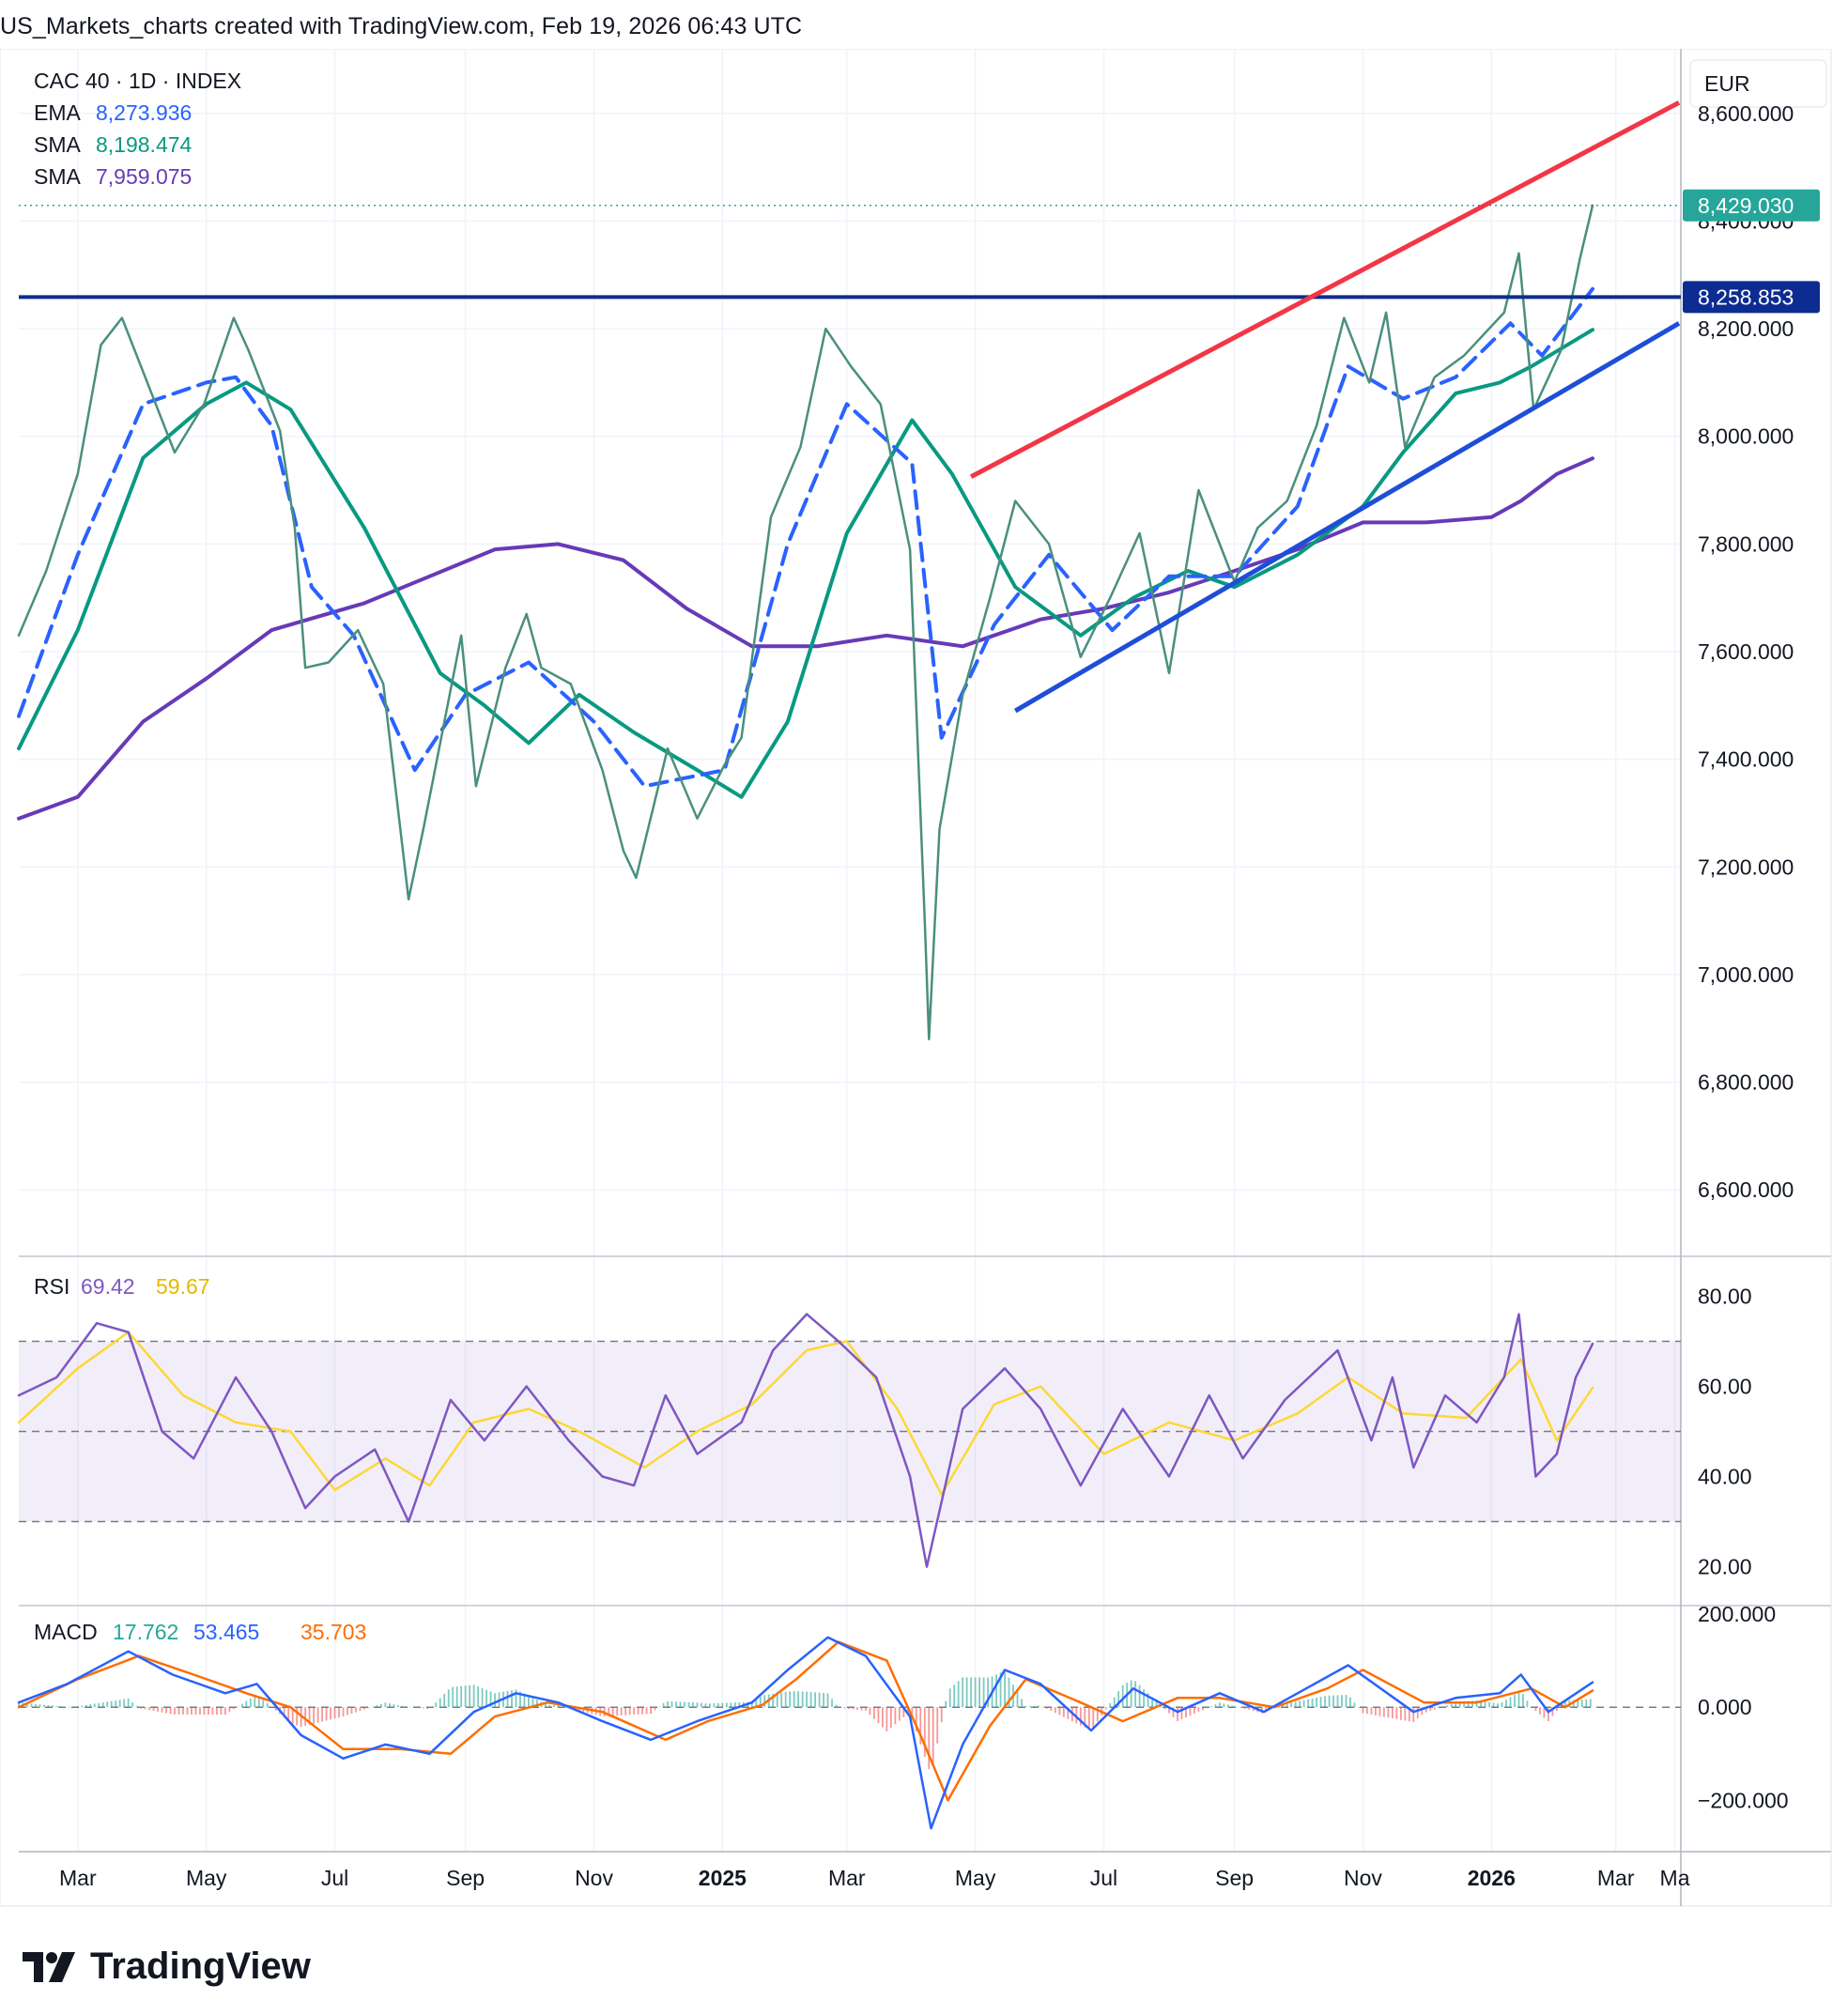 This screenshot has height=2015, width=1848. Describe the element at coordinates (723, 1878) in the screenshot. I see `time-tick-label: 2025` at that location.